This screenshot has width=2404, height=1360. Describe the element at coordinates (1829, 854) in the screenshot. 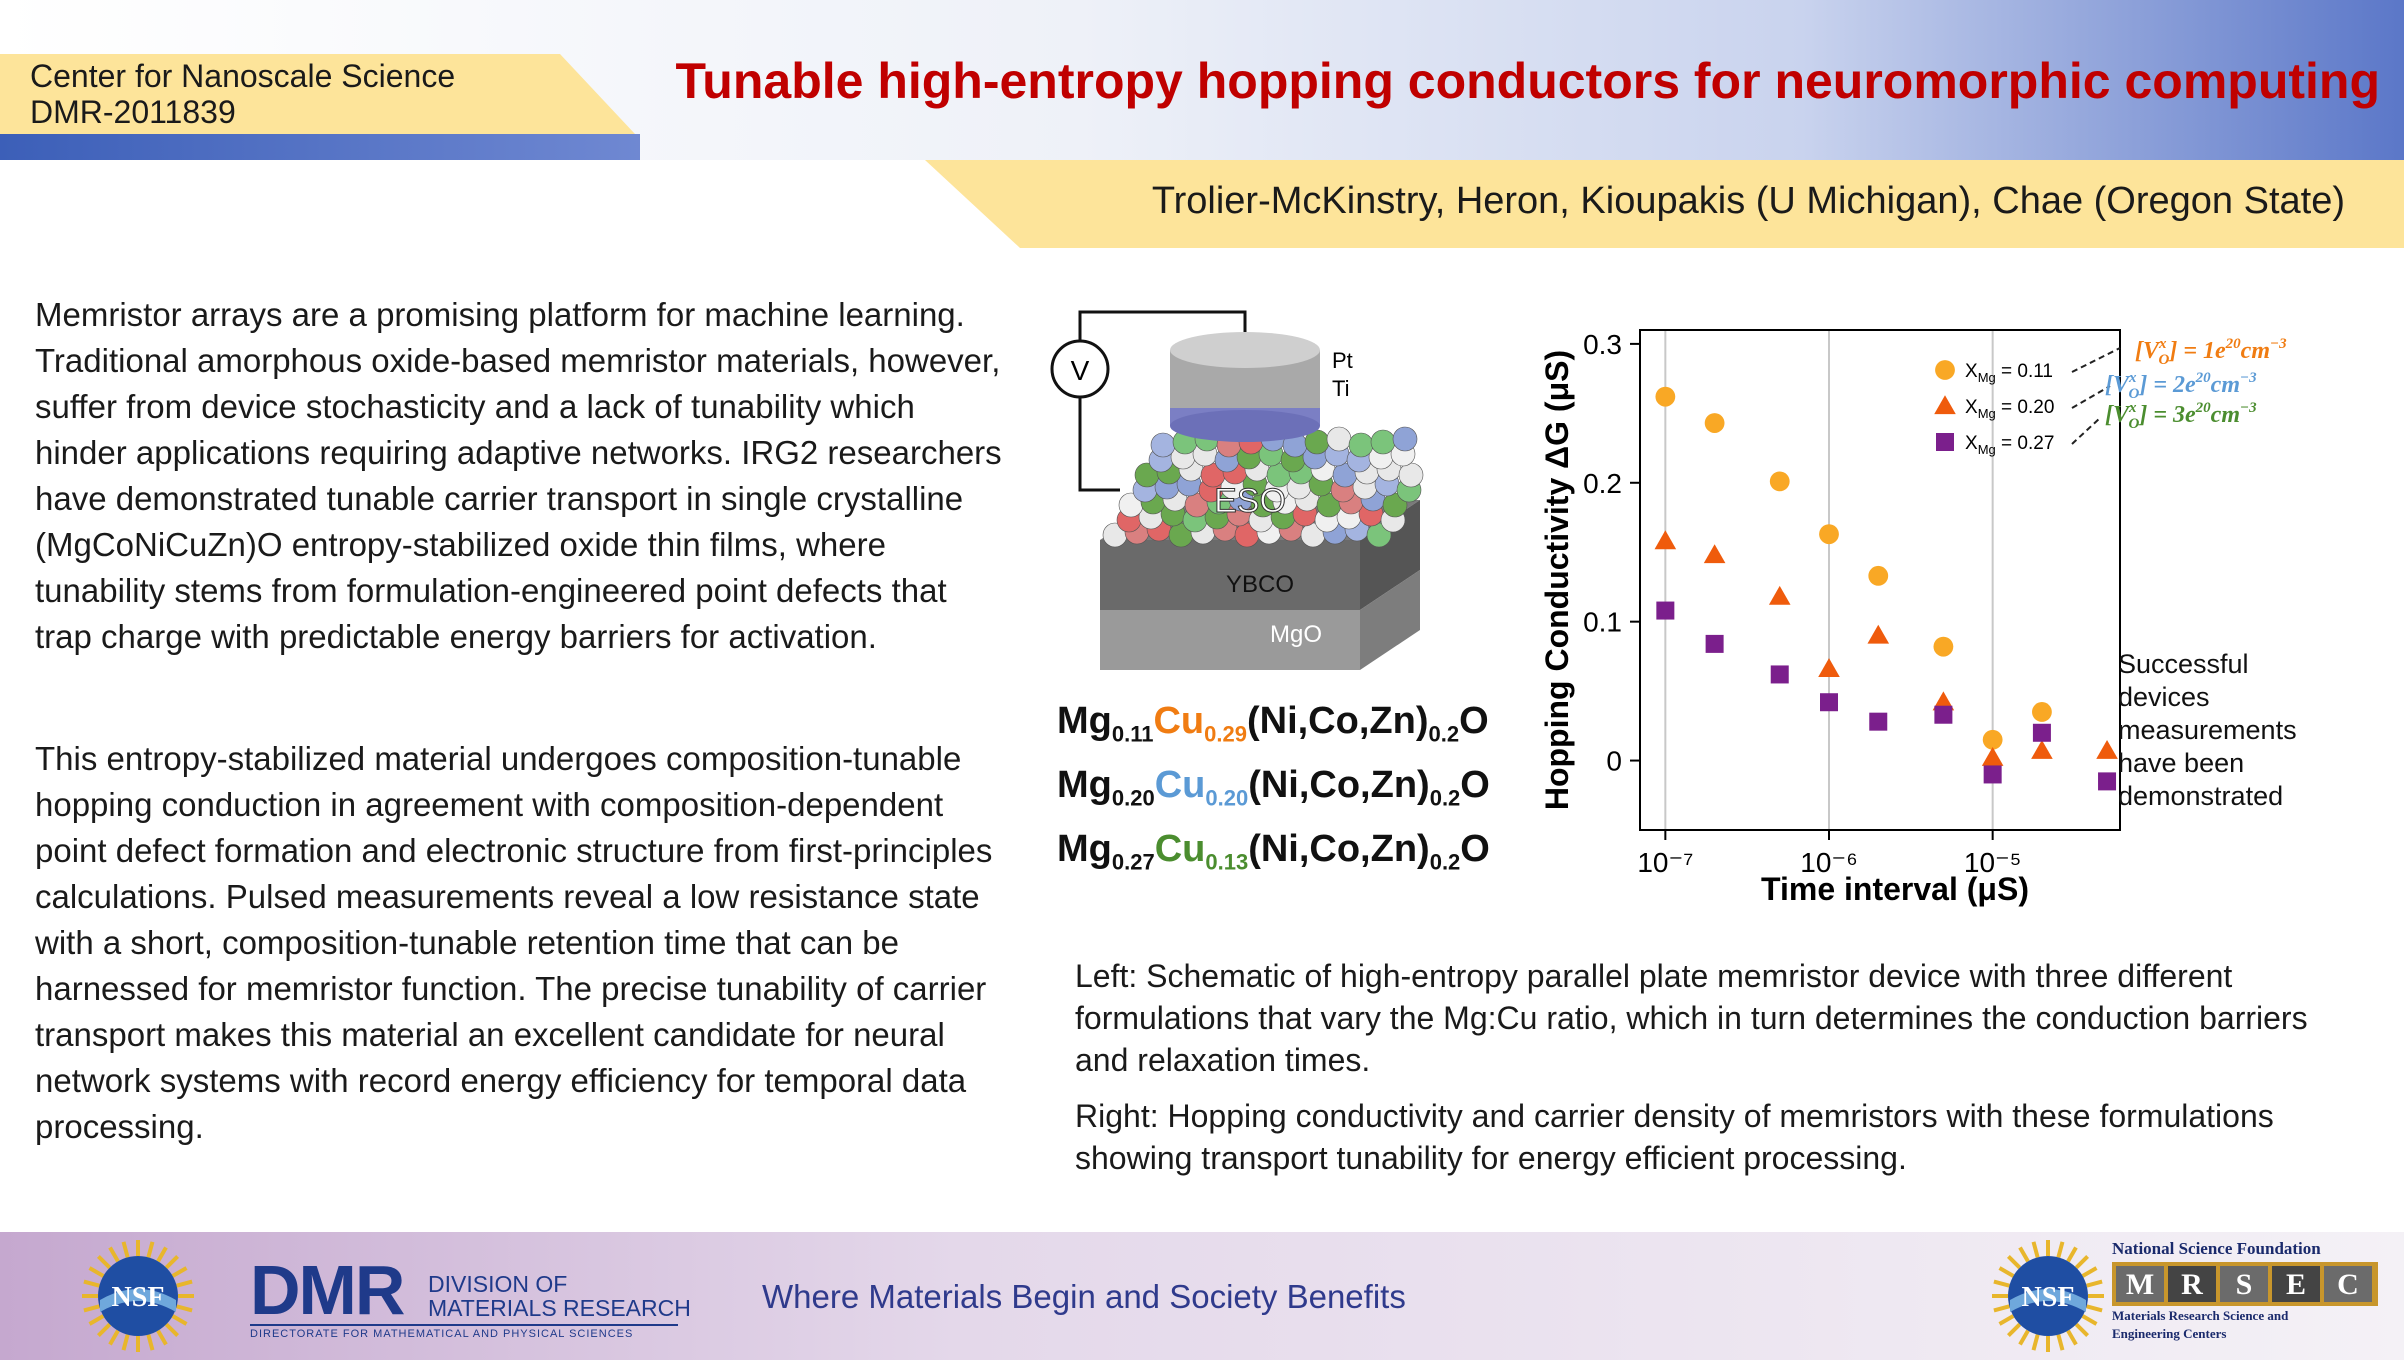

I see `x-axis-ticks: 10⁻⁷ 10⁻⁶ 10⁻⁵` at that location.